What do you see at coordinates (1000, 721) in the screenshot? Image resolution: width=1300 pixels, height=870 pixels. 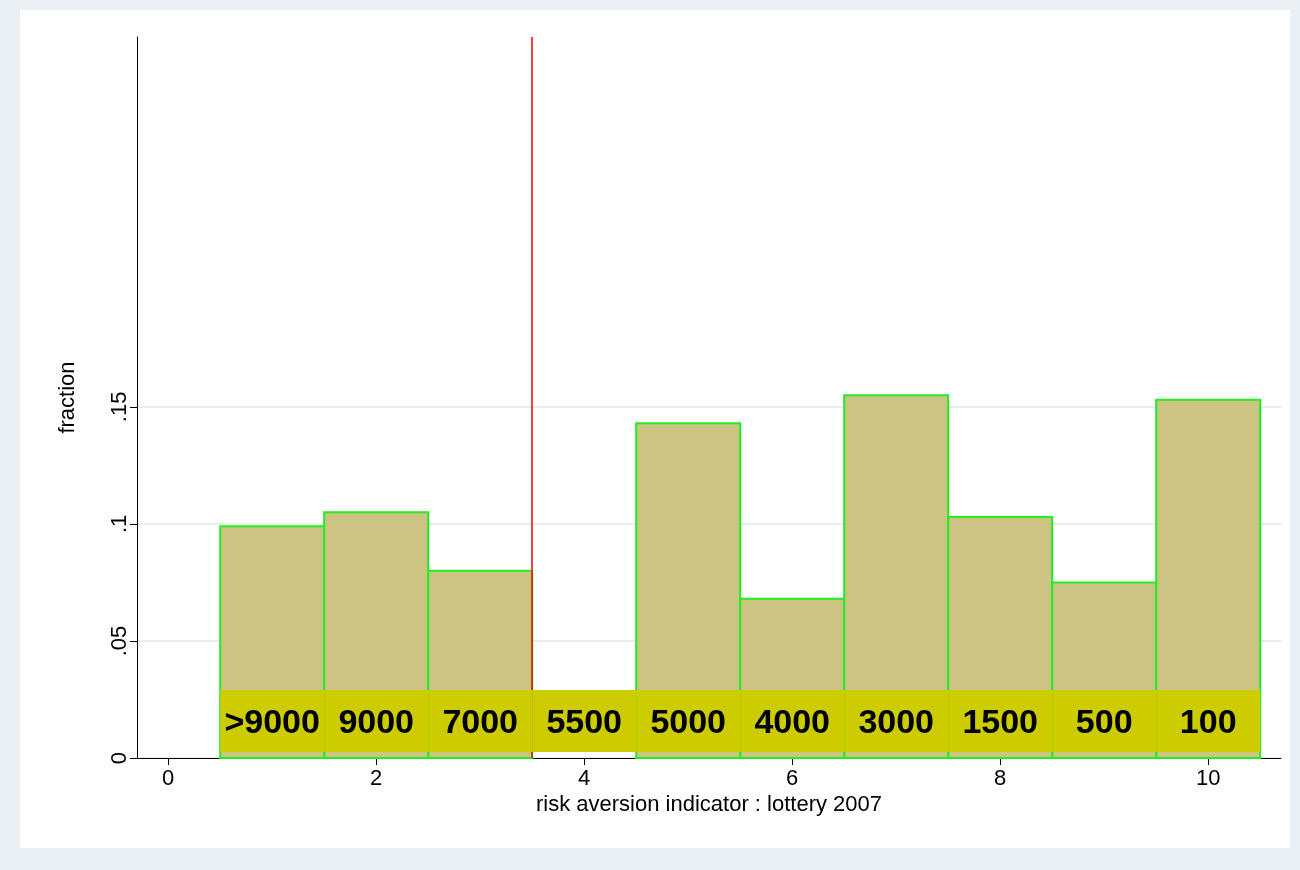 I see `annotation: 1500` at bounding box center [1000, 721].